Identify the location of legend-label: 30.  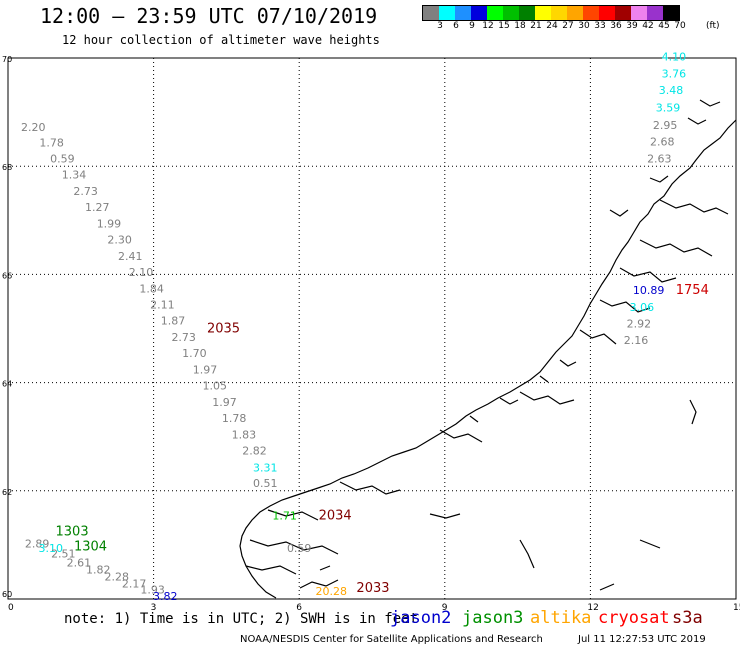
(584, 26).